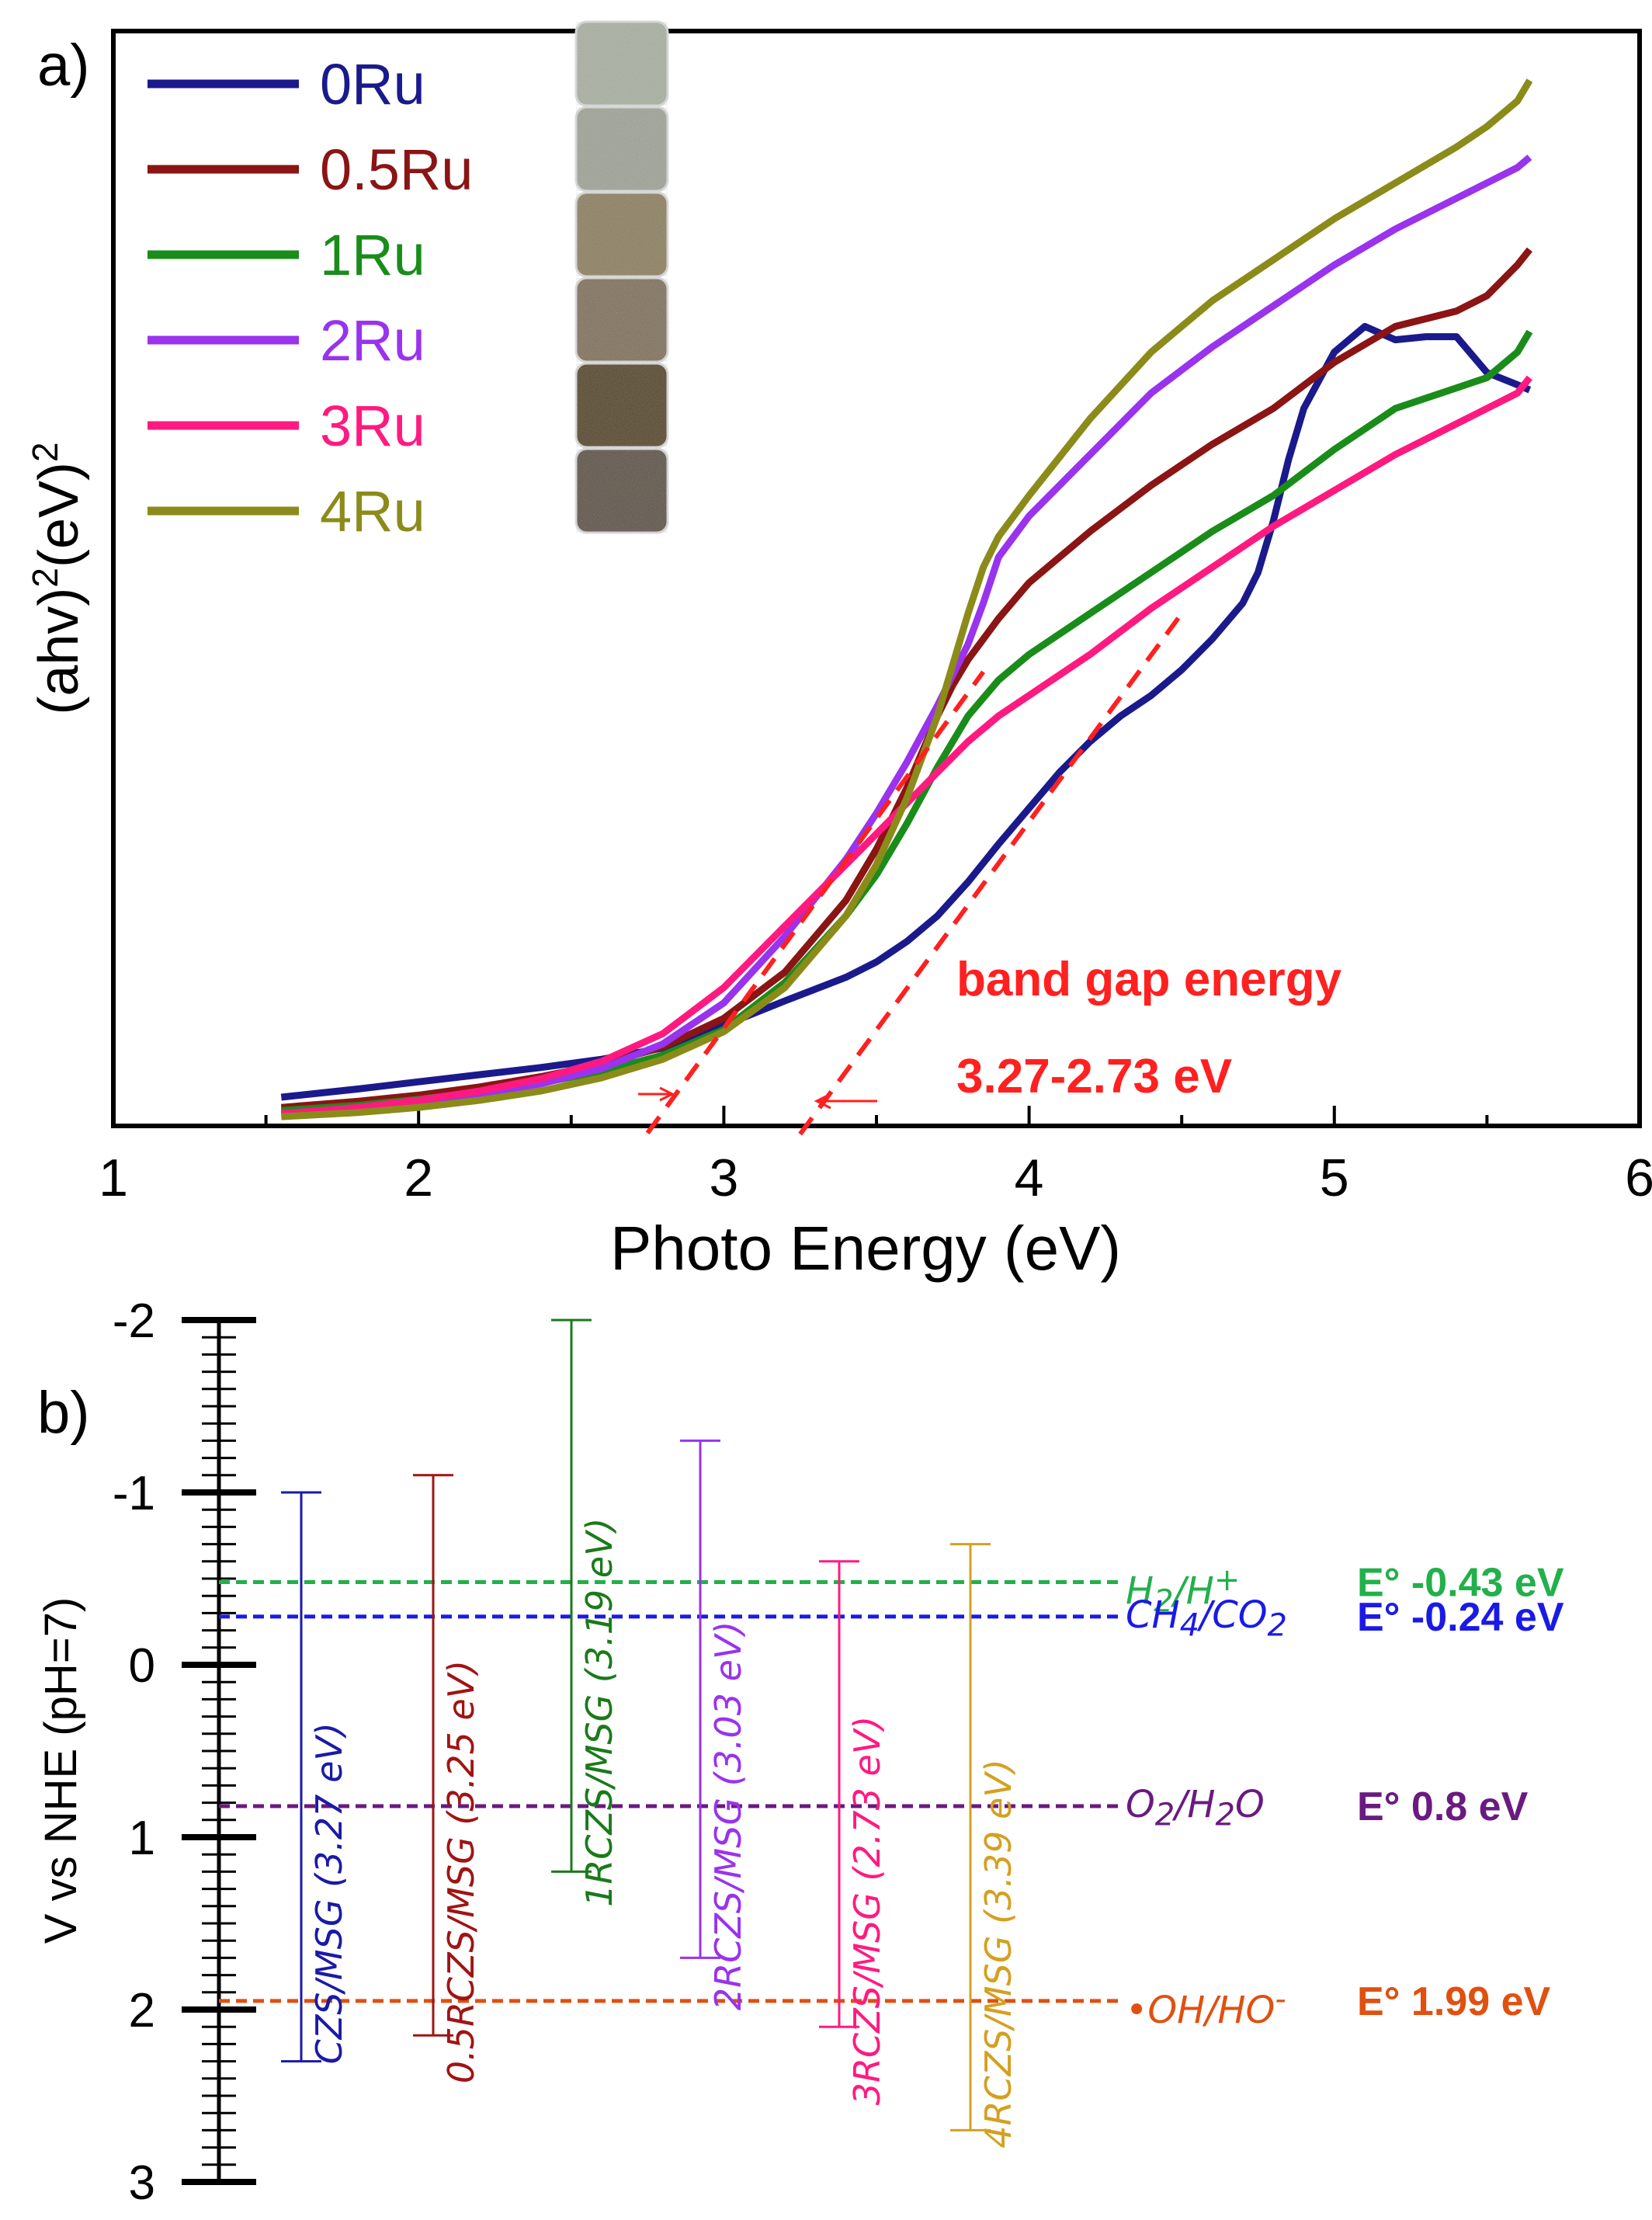 The height and width of the screenshot is (2220, 1652). Describe the element at coordinates (728, 1704) in the screenshot. I see `band-bar-gap: (3.03 eV)` at that location.